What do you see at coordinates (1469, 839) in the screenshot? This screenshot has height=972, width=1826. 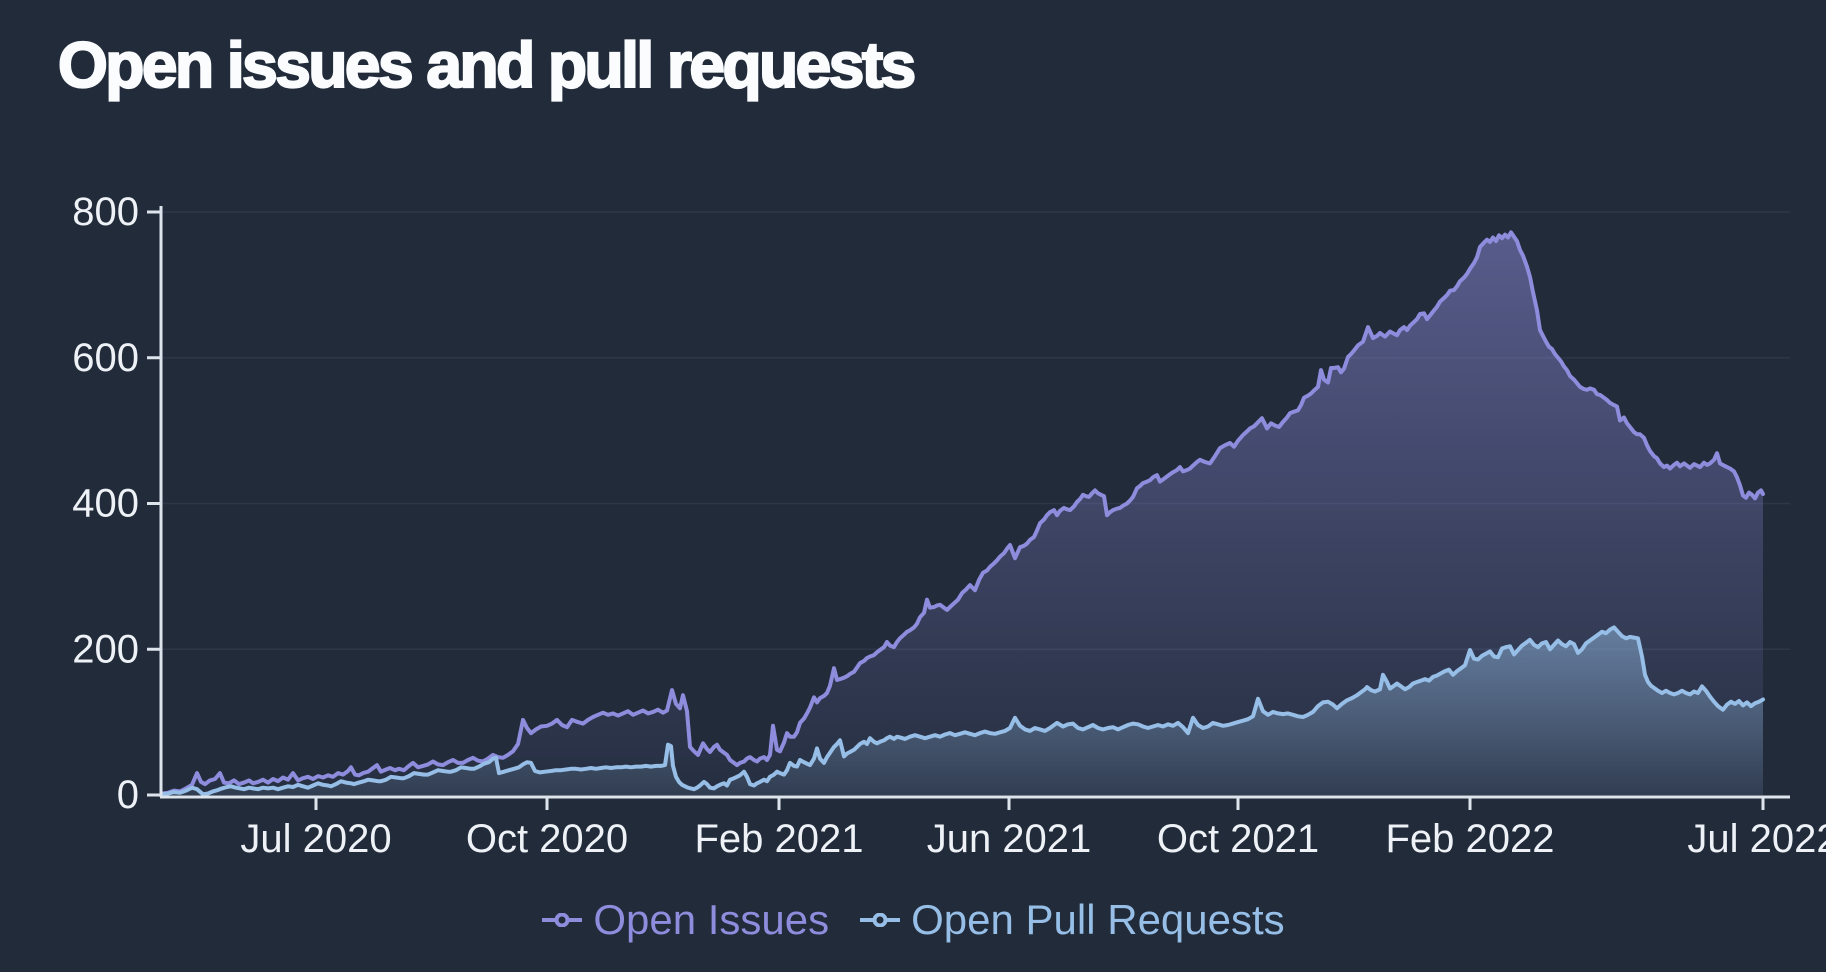 I see `x-tick-label-feb-2022: Feb 2022` at bounding box center [1469, 839].